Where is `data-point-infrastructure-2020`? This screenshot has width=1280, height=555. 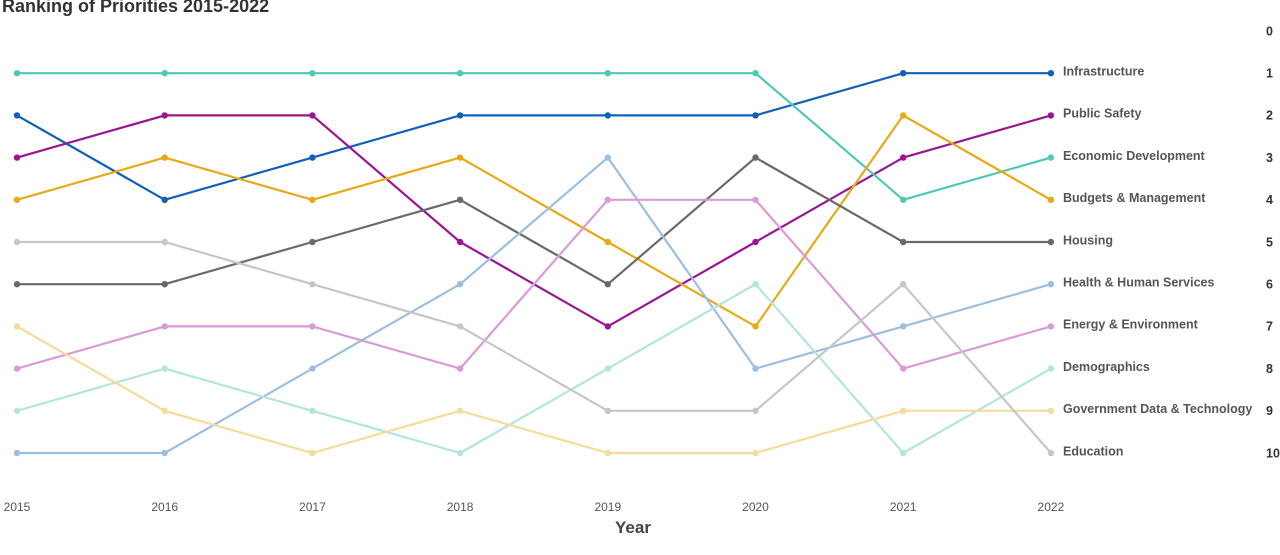
data-point-infrastructure-2020 is located at coordinates (755, 115).